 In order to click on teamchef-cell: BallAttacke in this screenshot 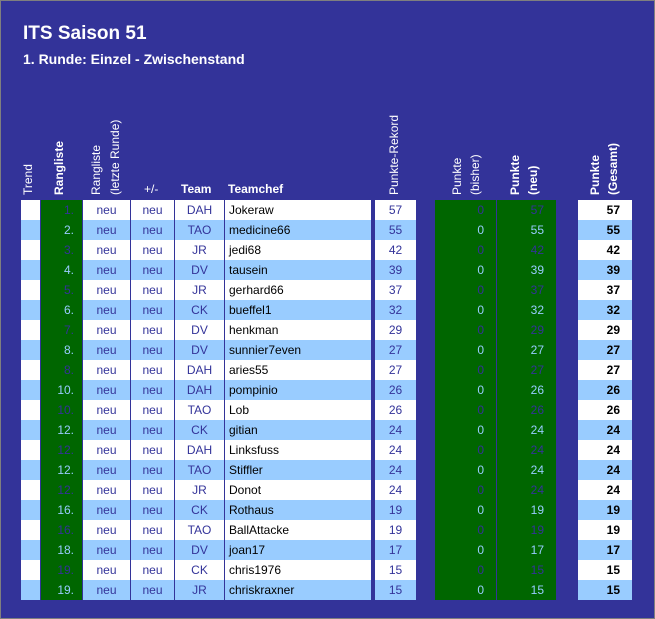, I will do `click(297, 530)`.